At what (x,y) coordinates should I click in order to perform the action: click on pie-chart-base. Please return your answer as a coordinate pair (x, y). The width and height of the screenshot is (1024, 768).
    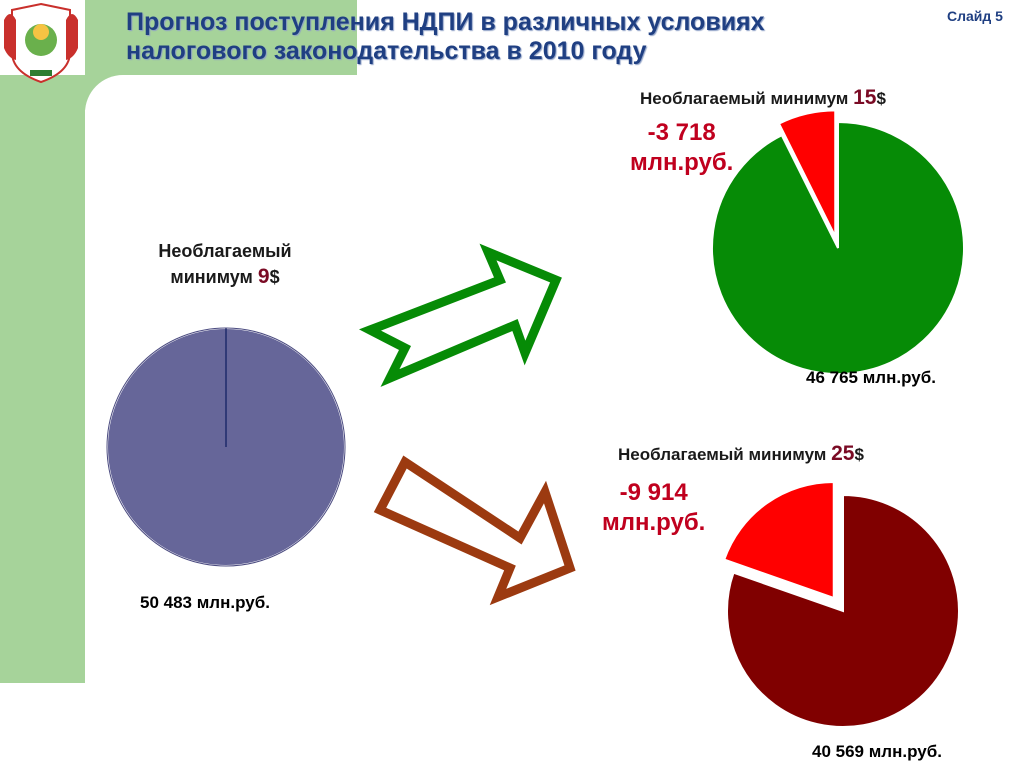
    Looking at the image, I should click on (226, 447).